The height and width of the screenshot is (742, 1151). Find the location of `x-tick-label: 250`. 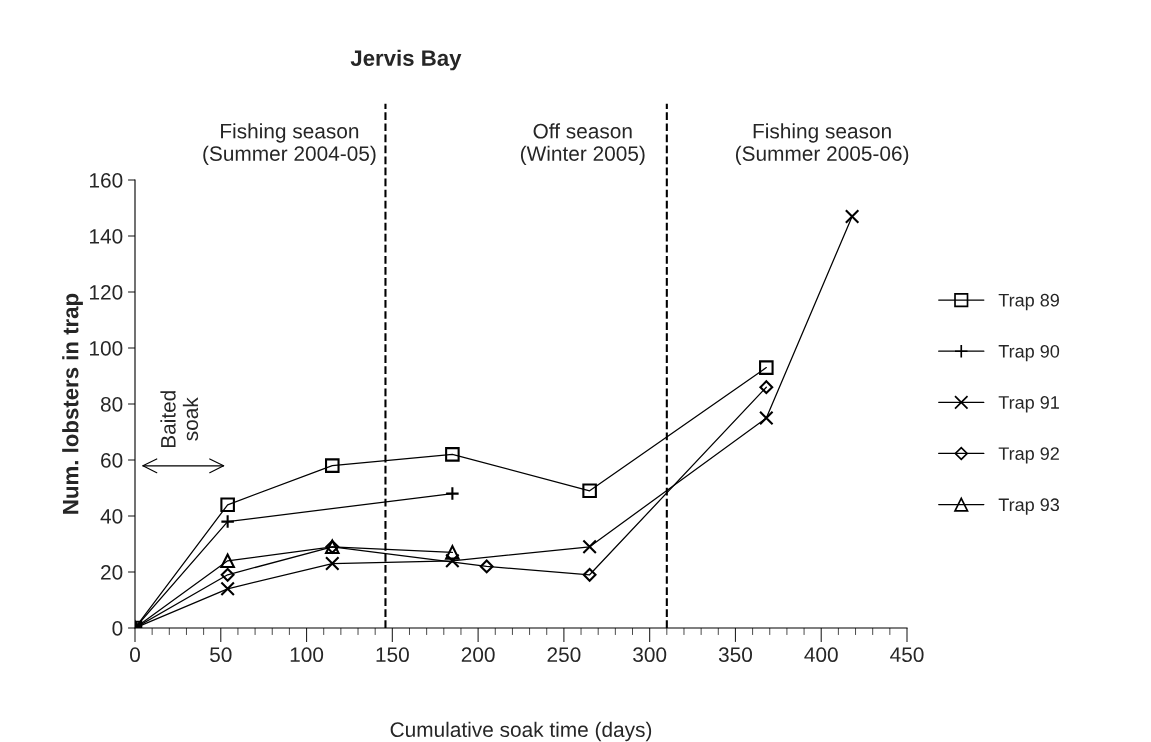

x-tick-label: 250 is located at coordinates (564, 655).